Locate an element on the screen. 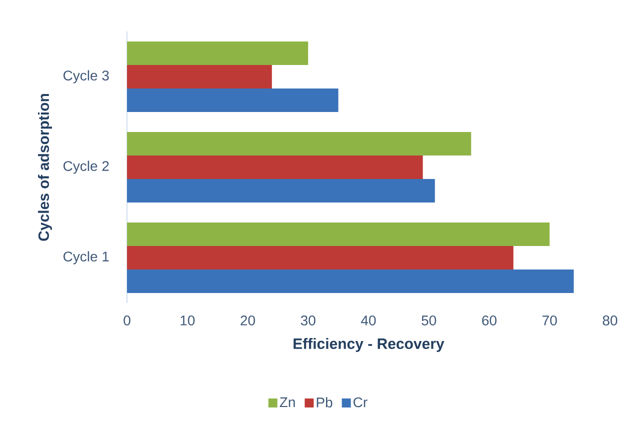 Image resolution: width=638 pixels, height=425 pixels. x-tick-label: 70 is located at coordinates (549, 321).